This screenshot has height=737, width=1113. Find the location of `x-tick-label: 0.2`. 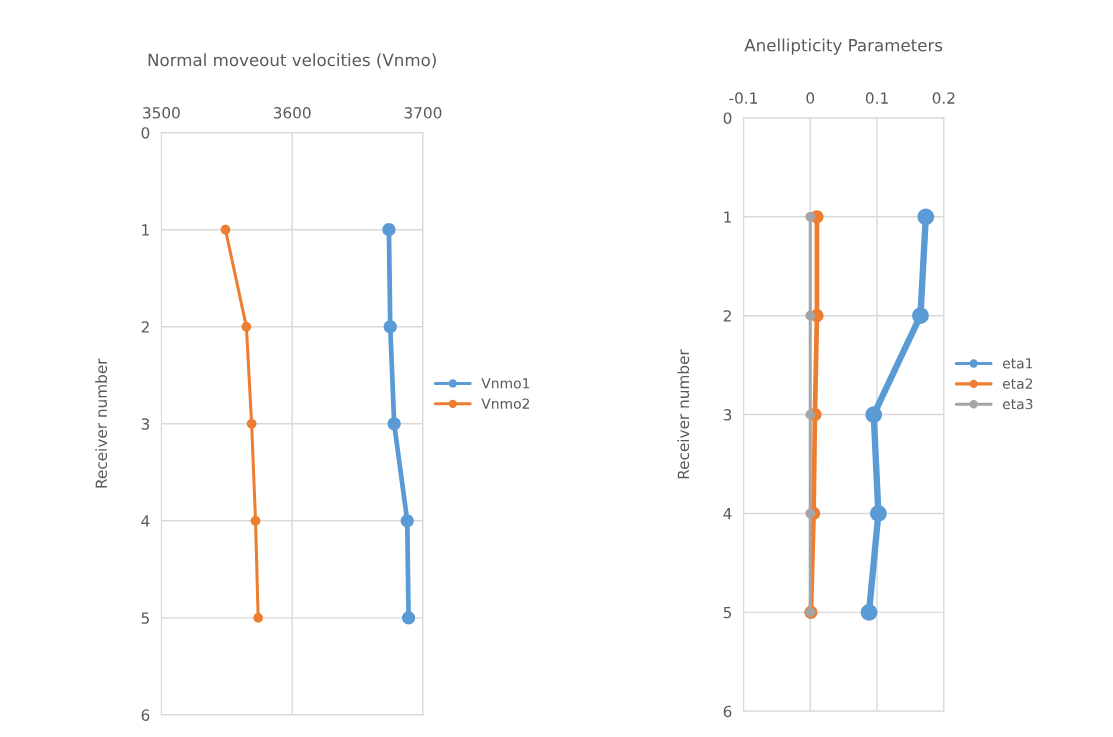

x-tick-label: 0.2 is located at coordinates (943, 98).